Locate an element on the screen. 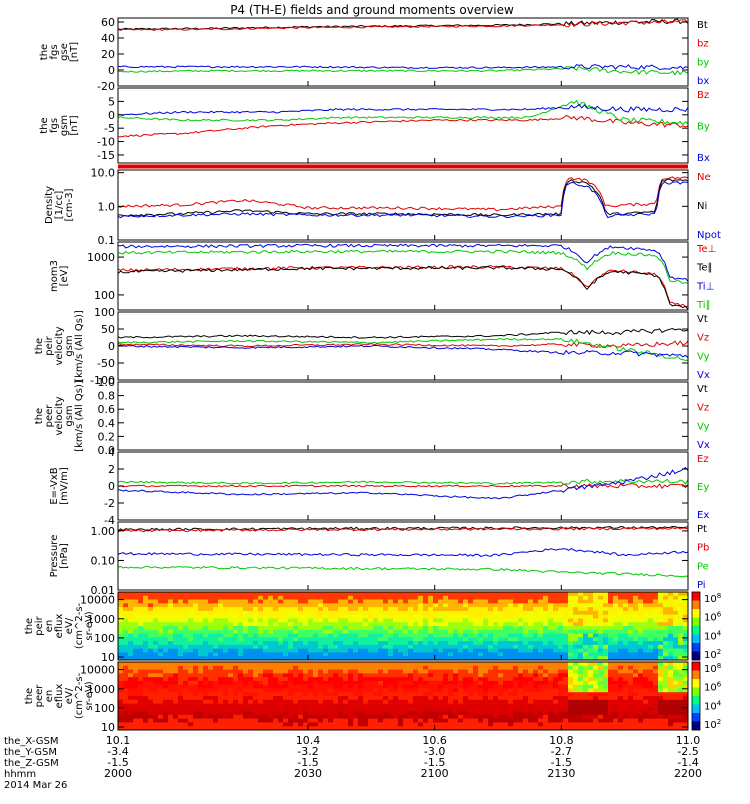  y-axis-label-line: Density is located at coordinates (49, 205).